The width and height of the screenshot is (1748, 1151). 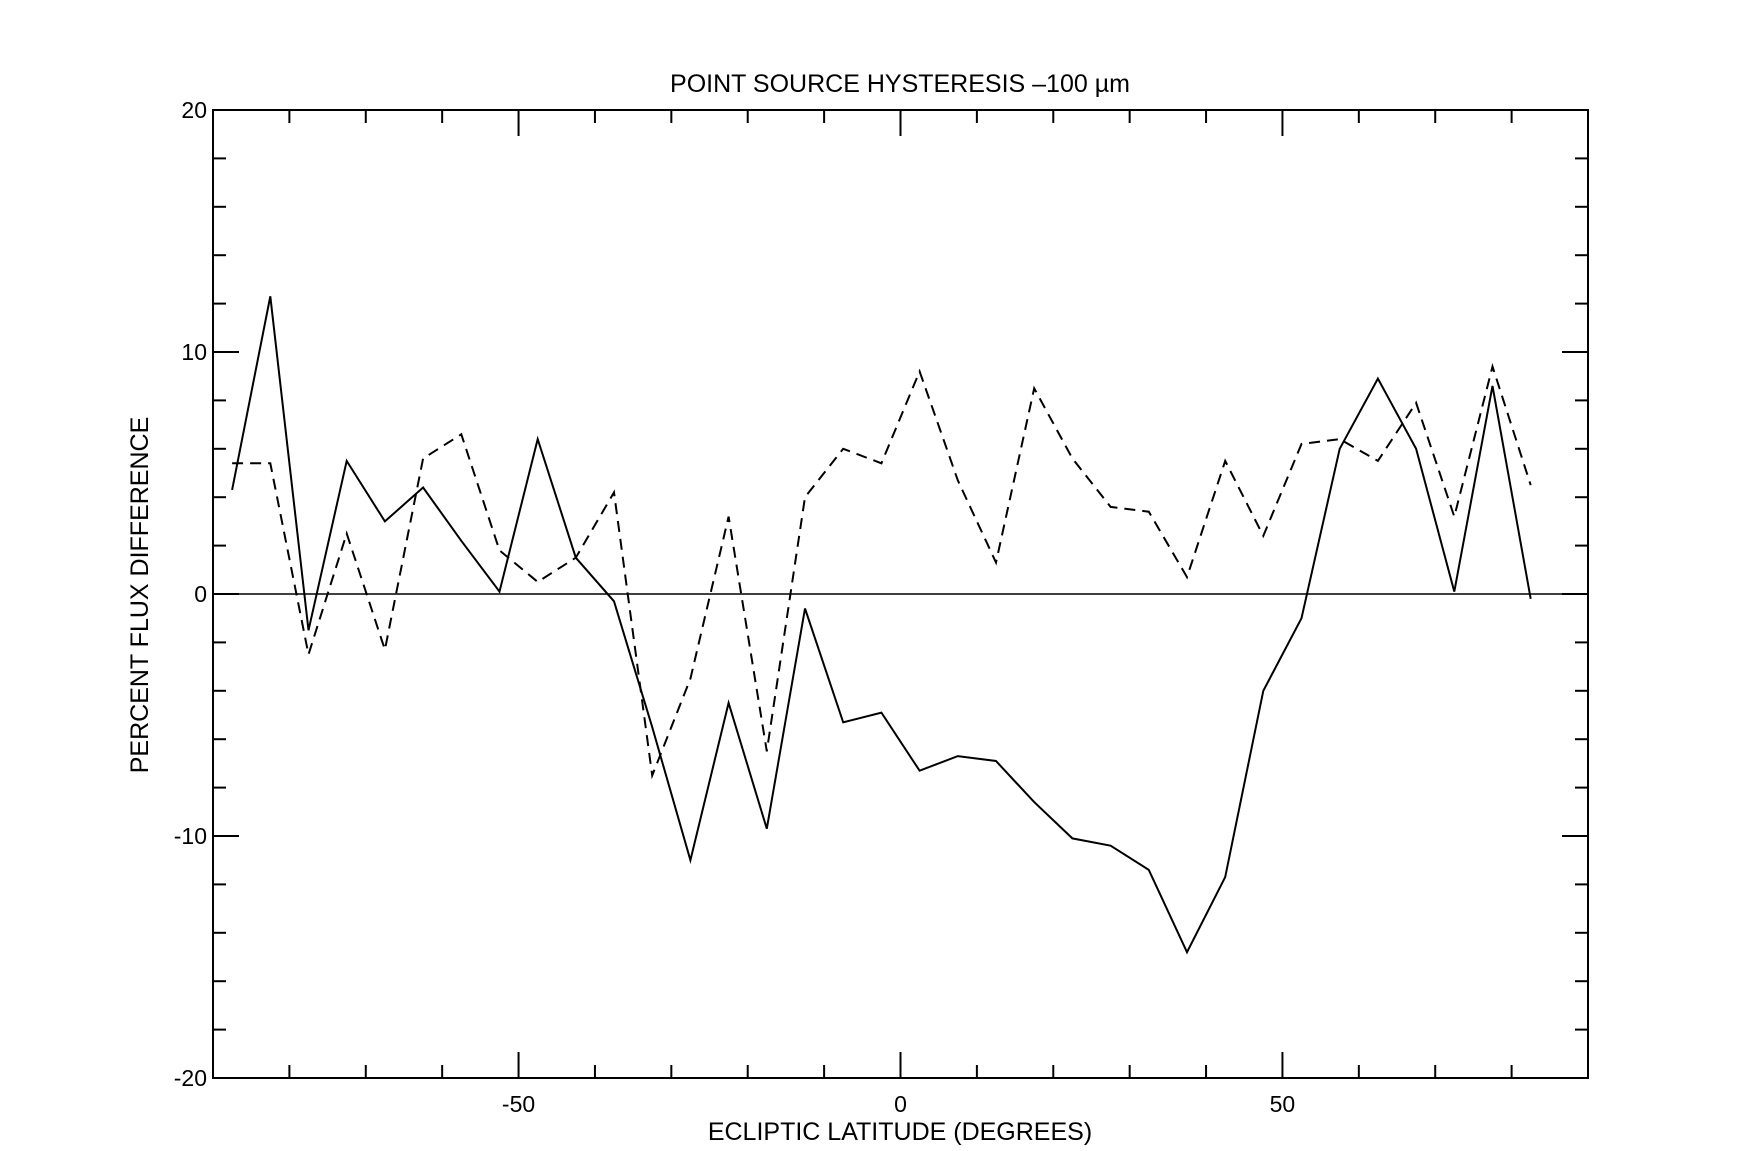 What do you see at coordinates (194, 110) in the screenshot?
I see `y-tick-label: 20` at bounding box center [194, 110].